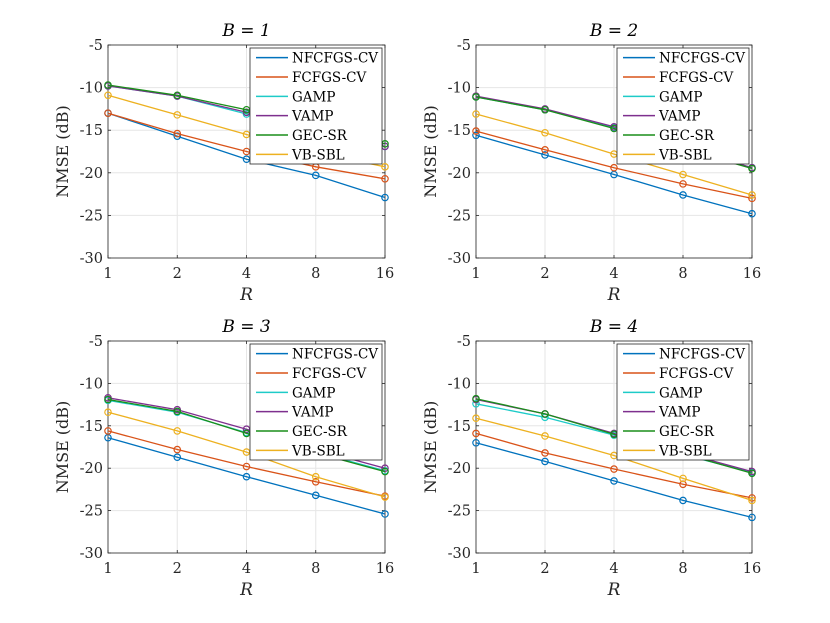 Image resolution: width=830 pixels, height=623 pixels. What do you see at coordinates (246, 569) in the screenshot?
I see `x-tick-label: 4` at bounding box center [246, 569].